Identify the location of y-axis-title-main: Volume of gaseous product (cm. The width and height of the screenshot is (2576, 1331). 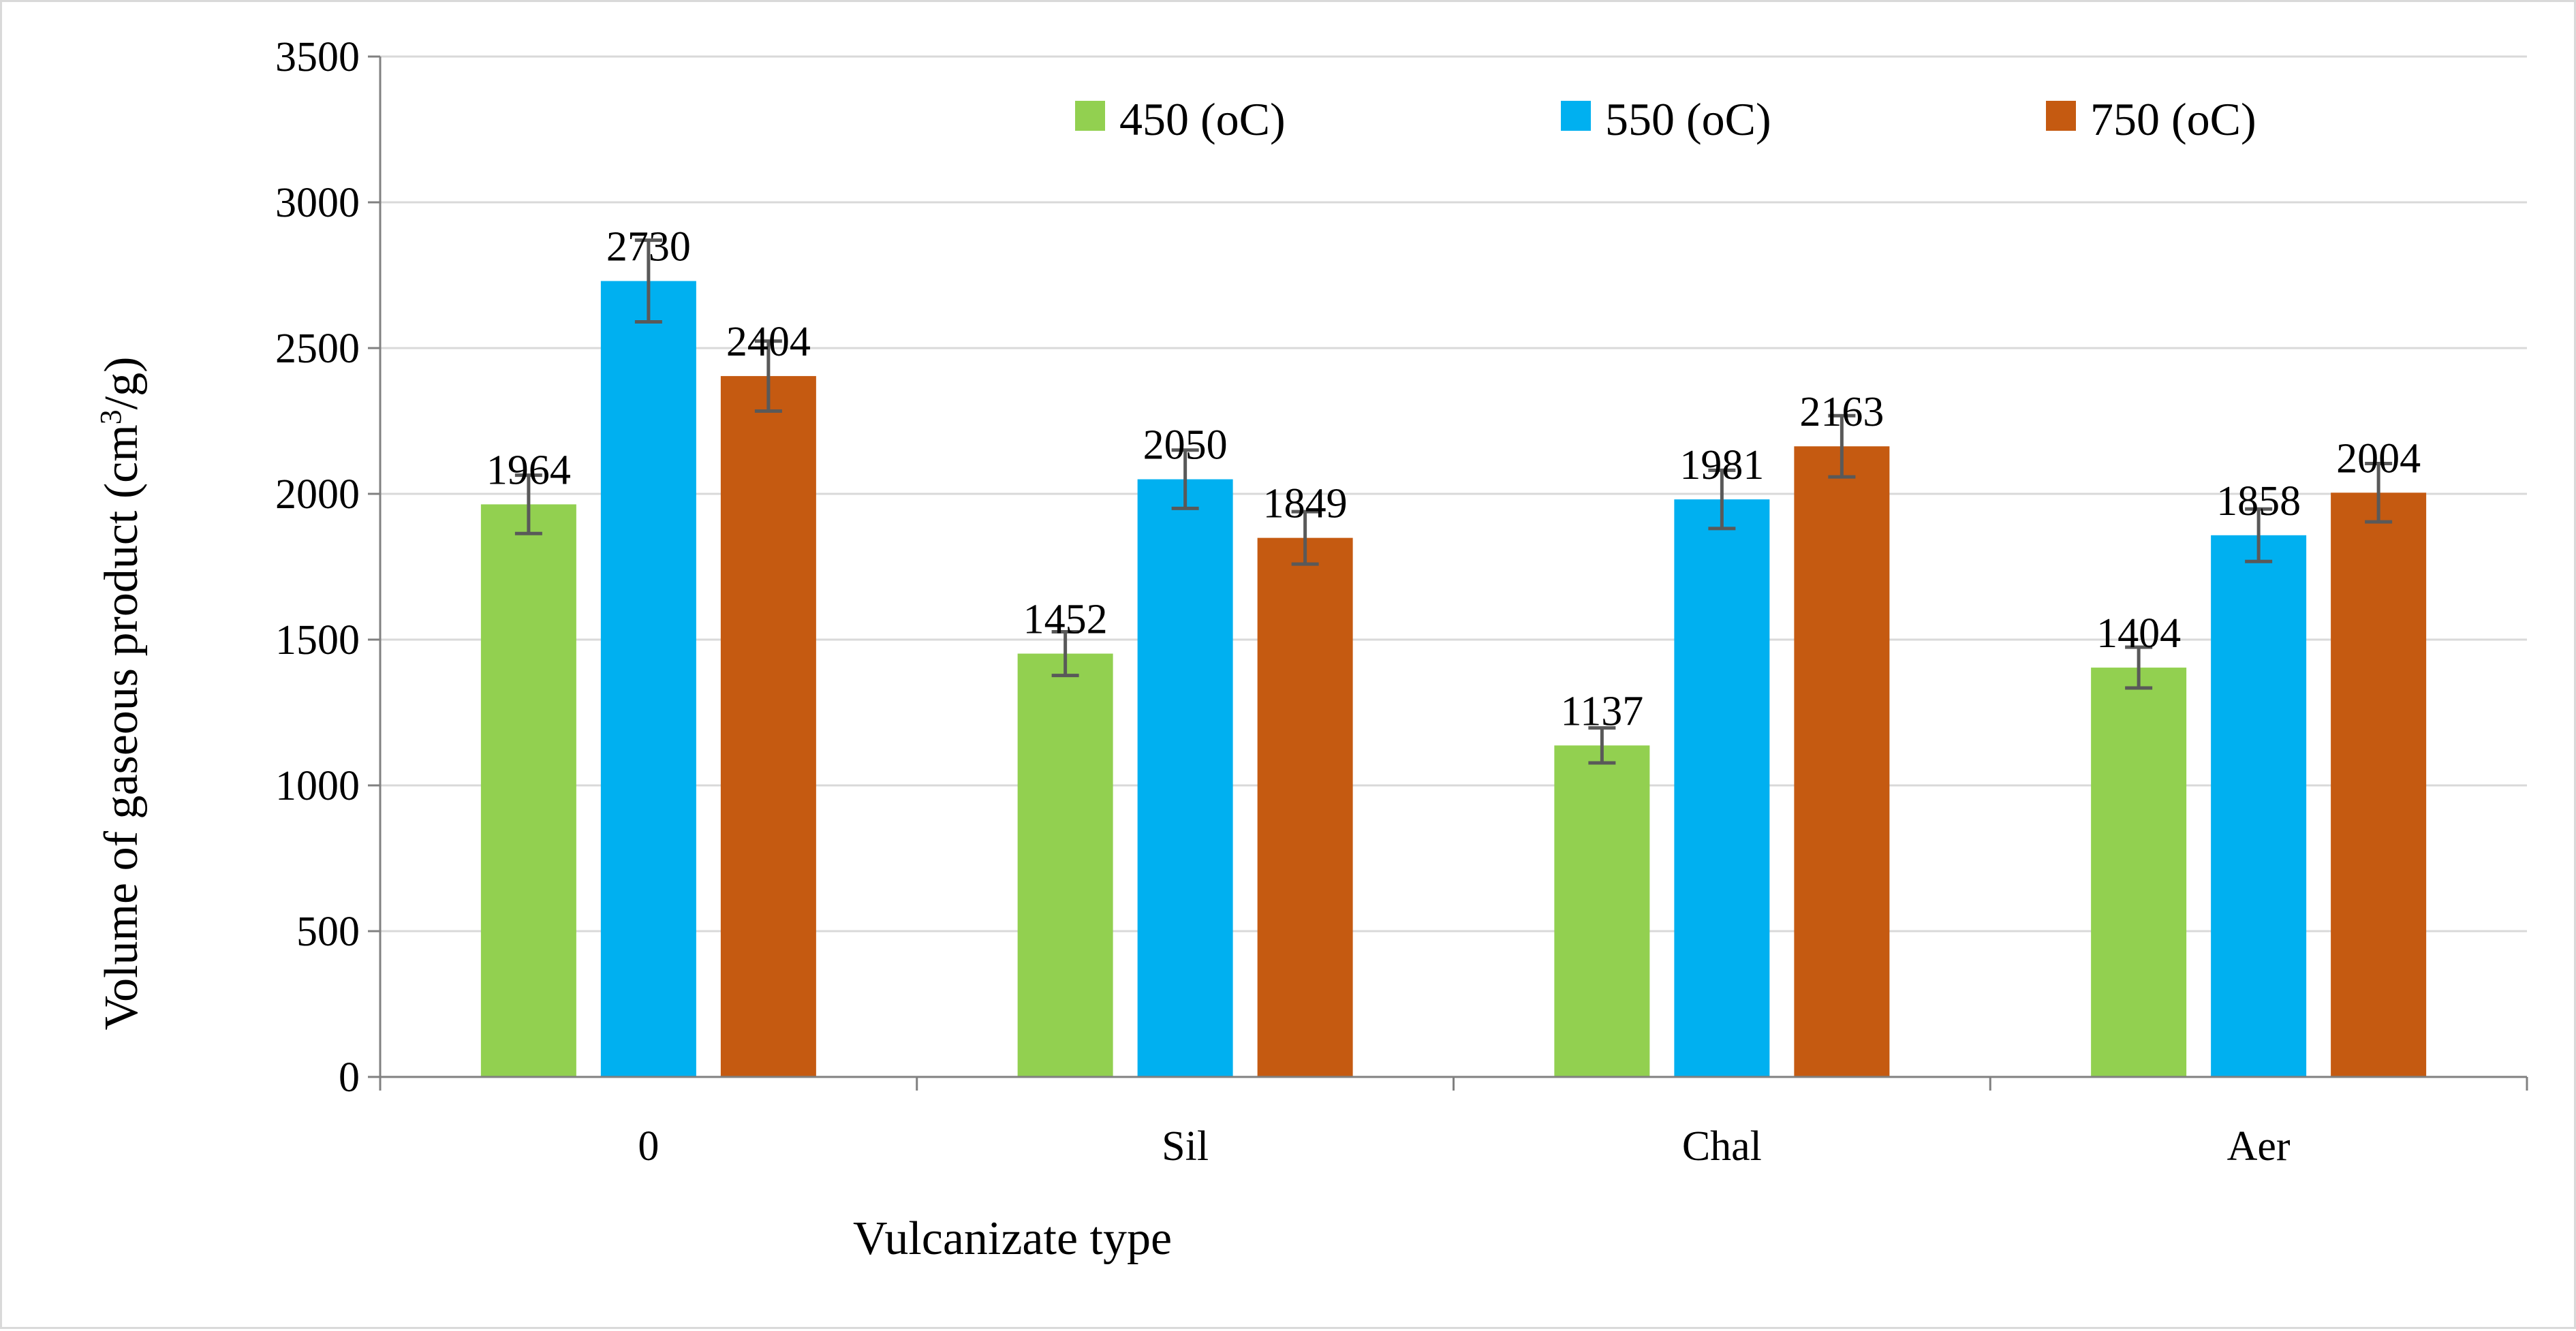
(121, 727).